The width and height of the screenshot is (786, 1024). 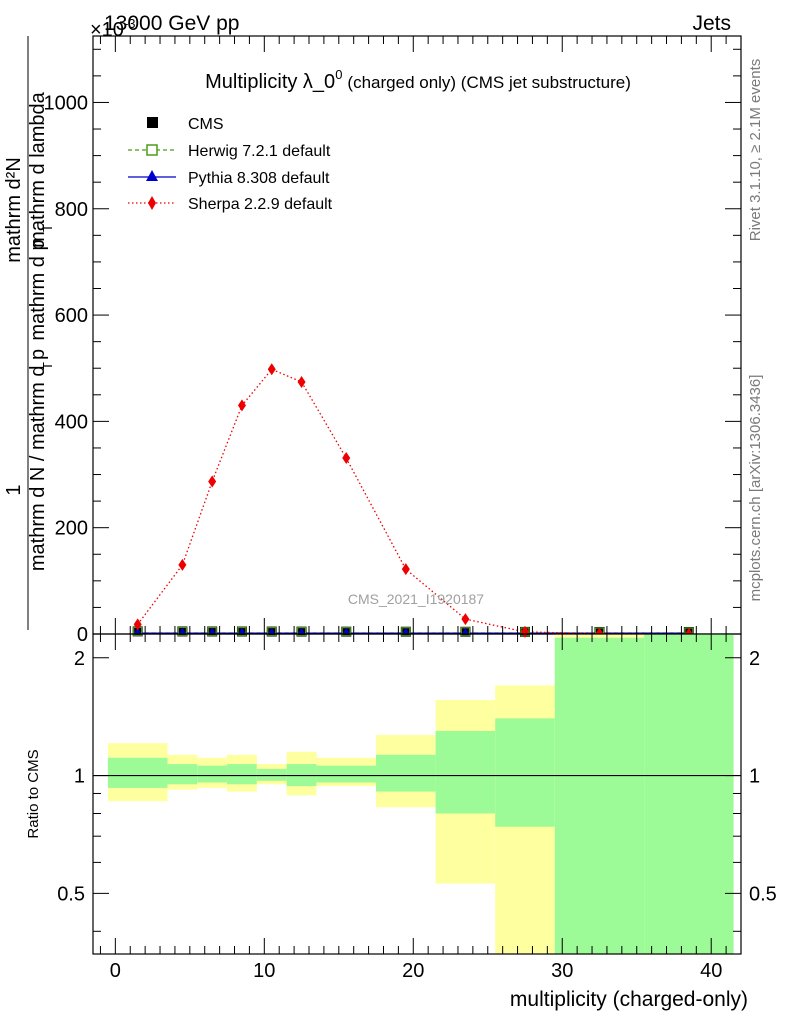 What do you see at coordinates (755, 488) in the screenshot?
I see `mcplots-label: mcplots.cern.ch [arXiv:1306.3436]` at bounding box center [755, 488].